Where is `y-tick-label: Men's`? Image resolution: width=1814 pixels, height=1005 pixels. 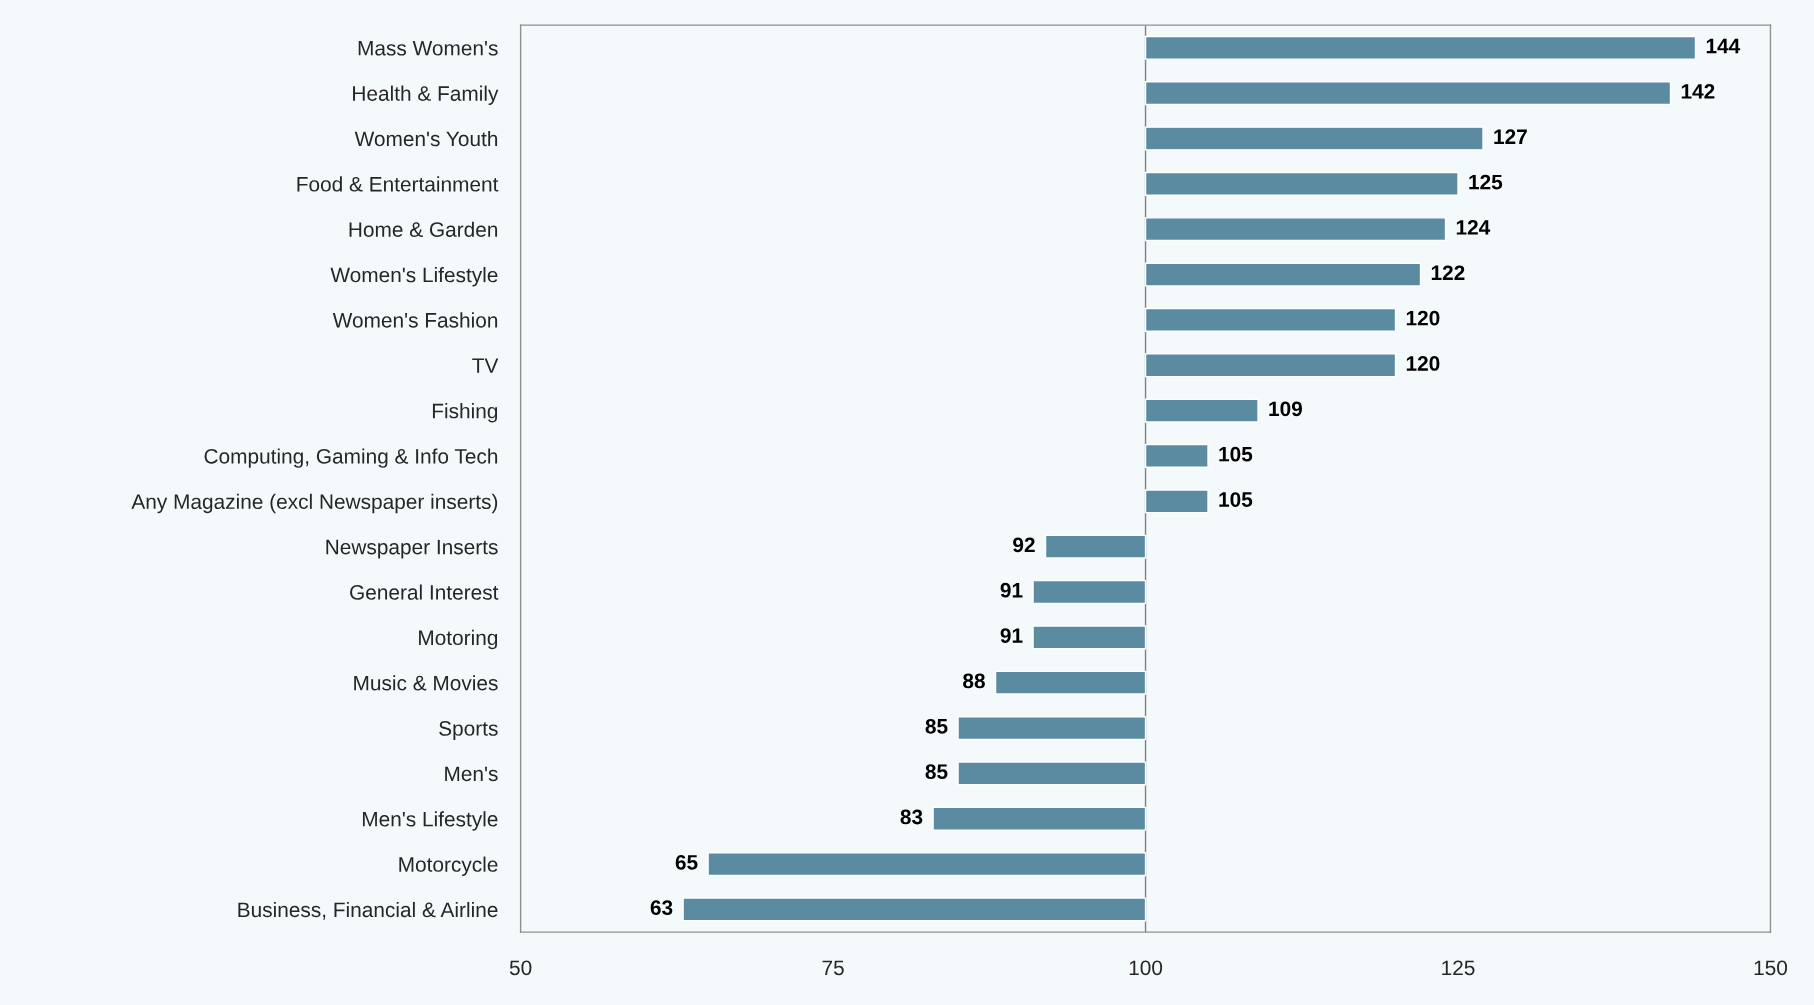 y-tick-label: Men's is located at coordinates (471, 774).